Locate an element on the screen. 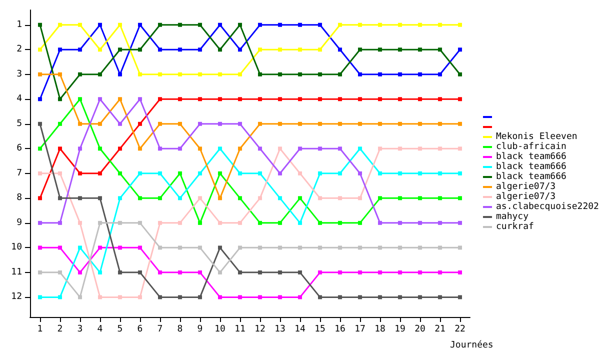 The width and height of the screenshot is (600, 350). y-tick-label: 7 is located at coordinates (19, 173).